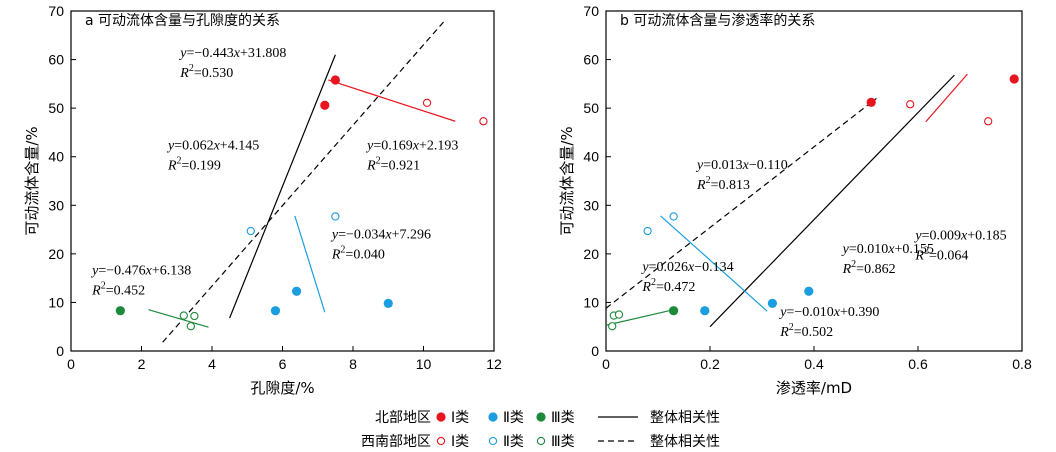  Describe the element at coordinates (741, 165) in the screenshot. I see `regression-equation: y=0.013x−0.110` at that location.